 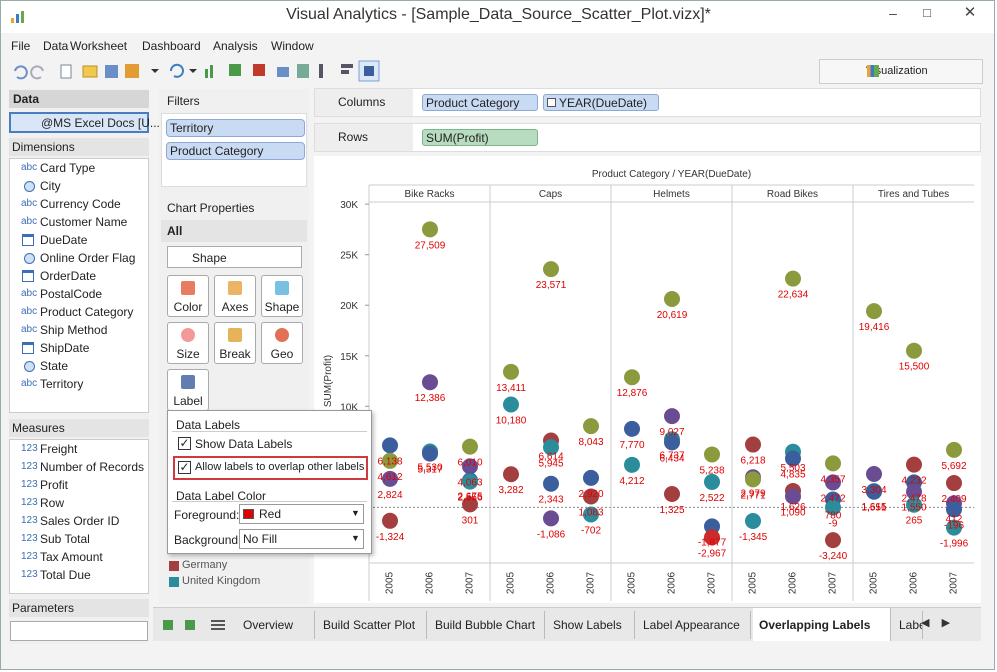 I want to click on y-tick-label: 30K, so click(x=349, y=205).